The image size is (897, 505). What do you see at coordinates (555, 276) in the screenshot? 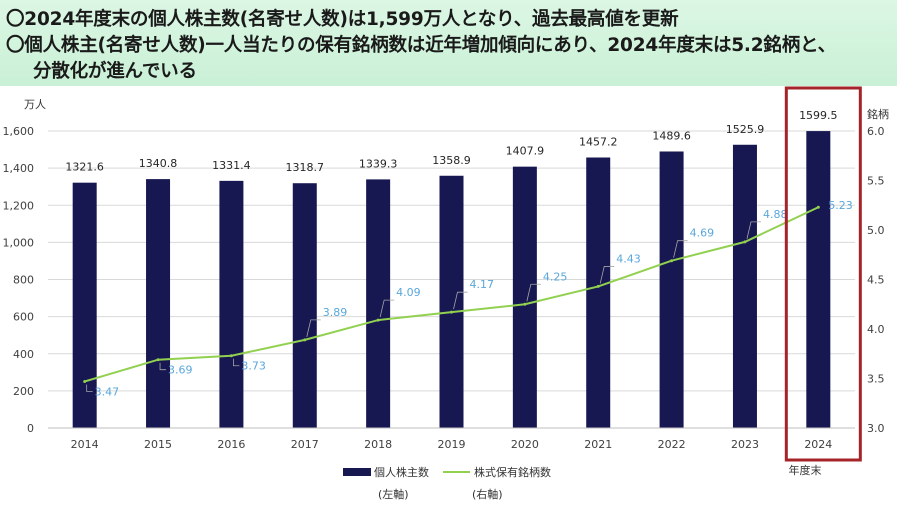
I see `line-data-label: 4.25` at bounding box center [555, 276].